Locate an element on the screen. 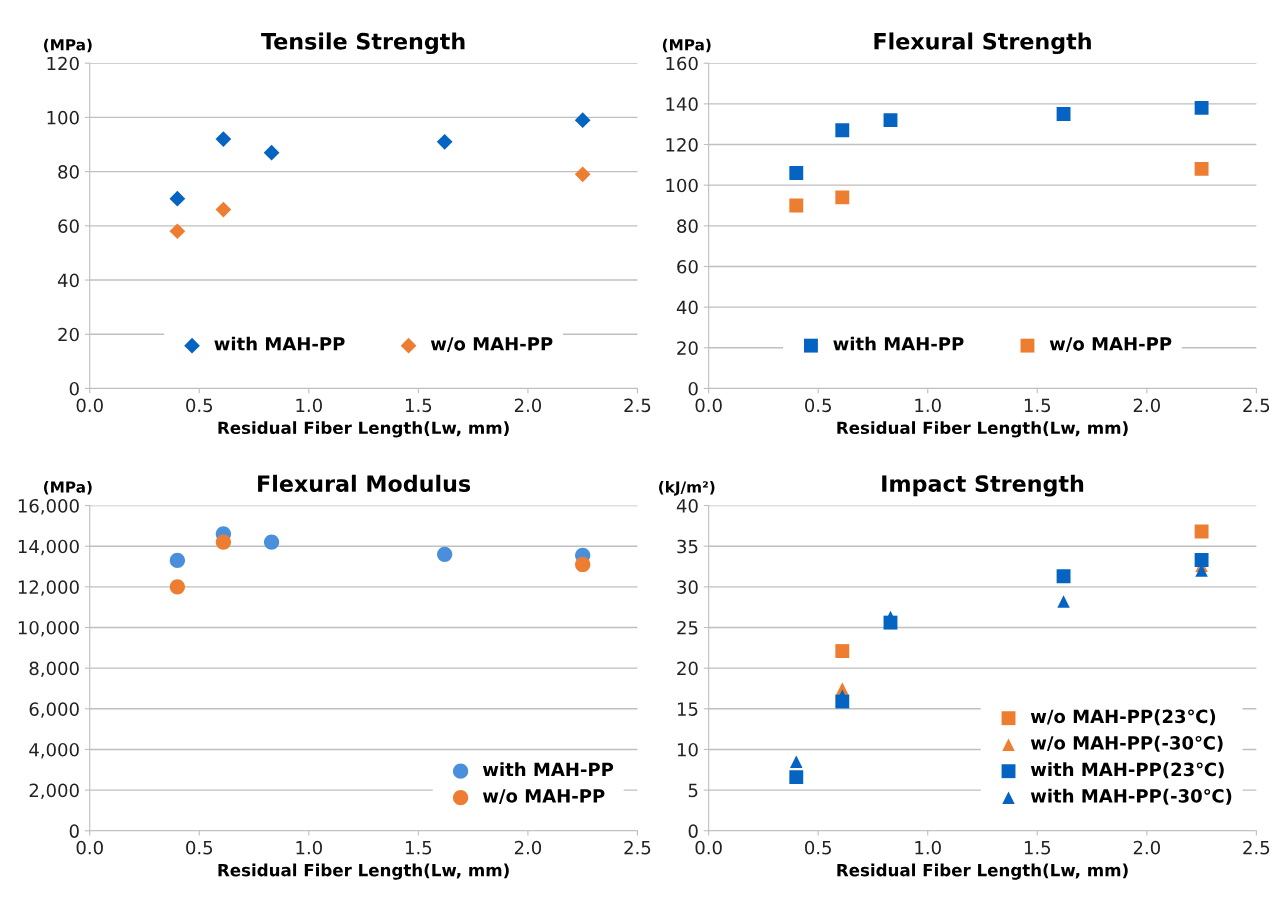 The width and height of the screenshot is (1282, 903). y-axis-title: (kJ/m²) is located at coordinates (687, 488).